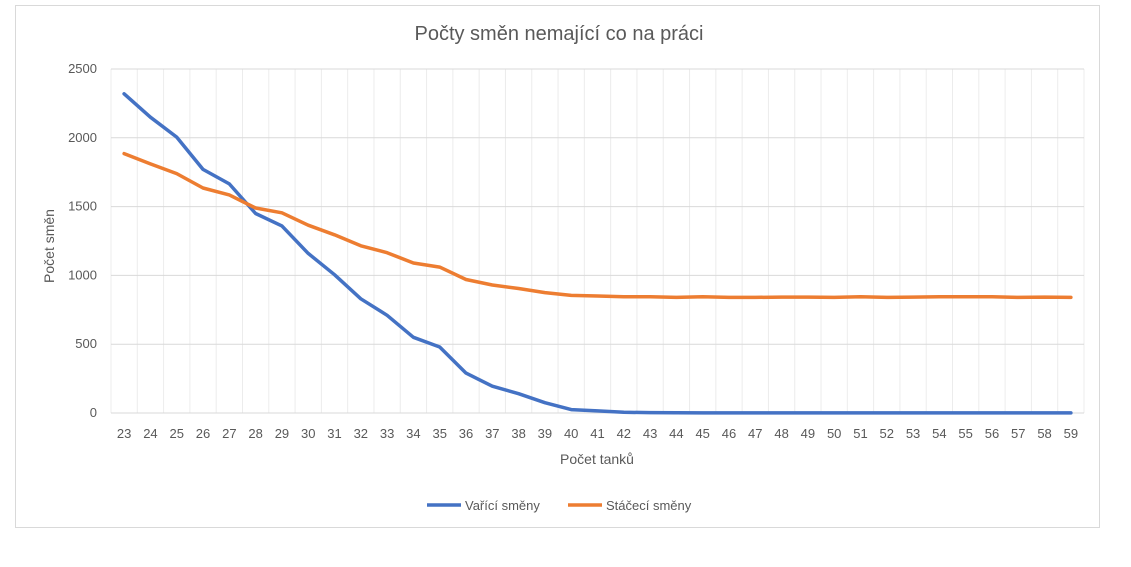 The height and width of the screenshot is (567, 1131). Describe the element at coordinates (334, 433) in the screenshot. I see `x-tick-label: 31` at that location.